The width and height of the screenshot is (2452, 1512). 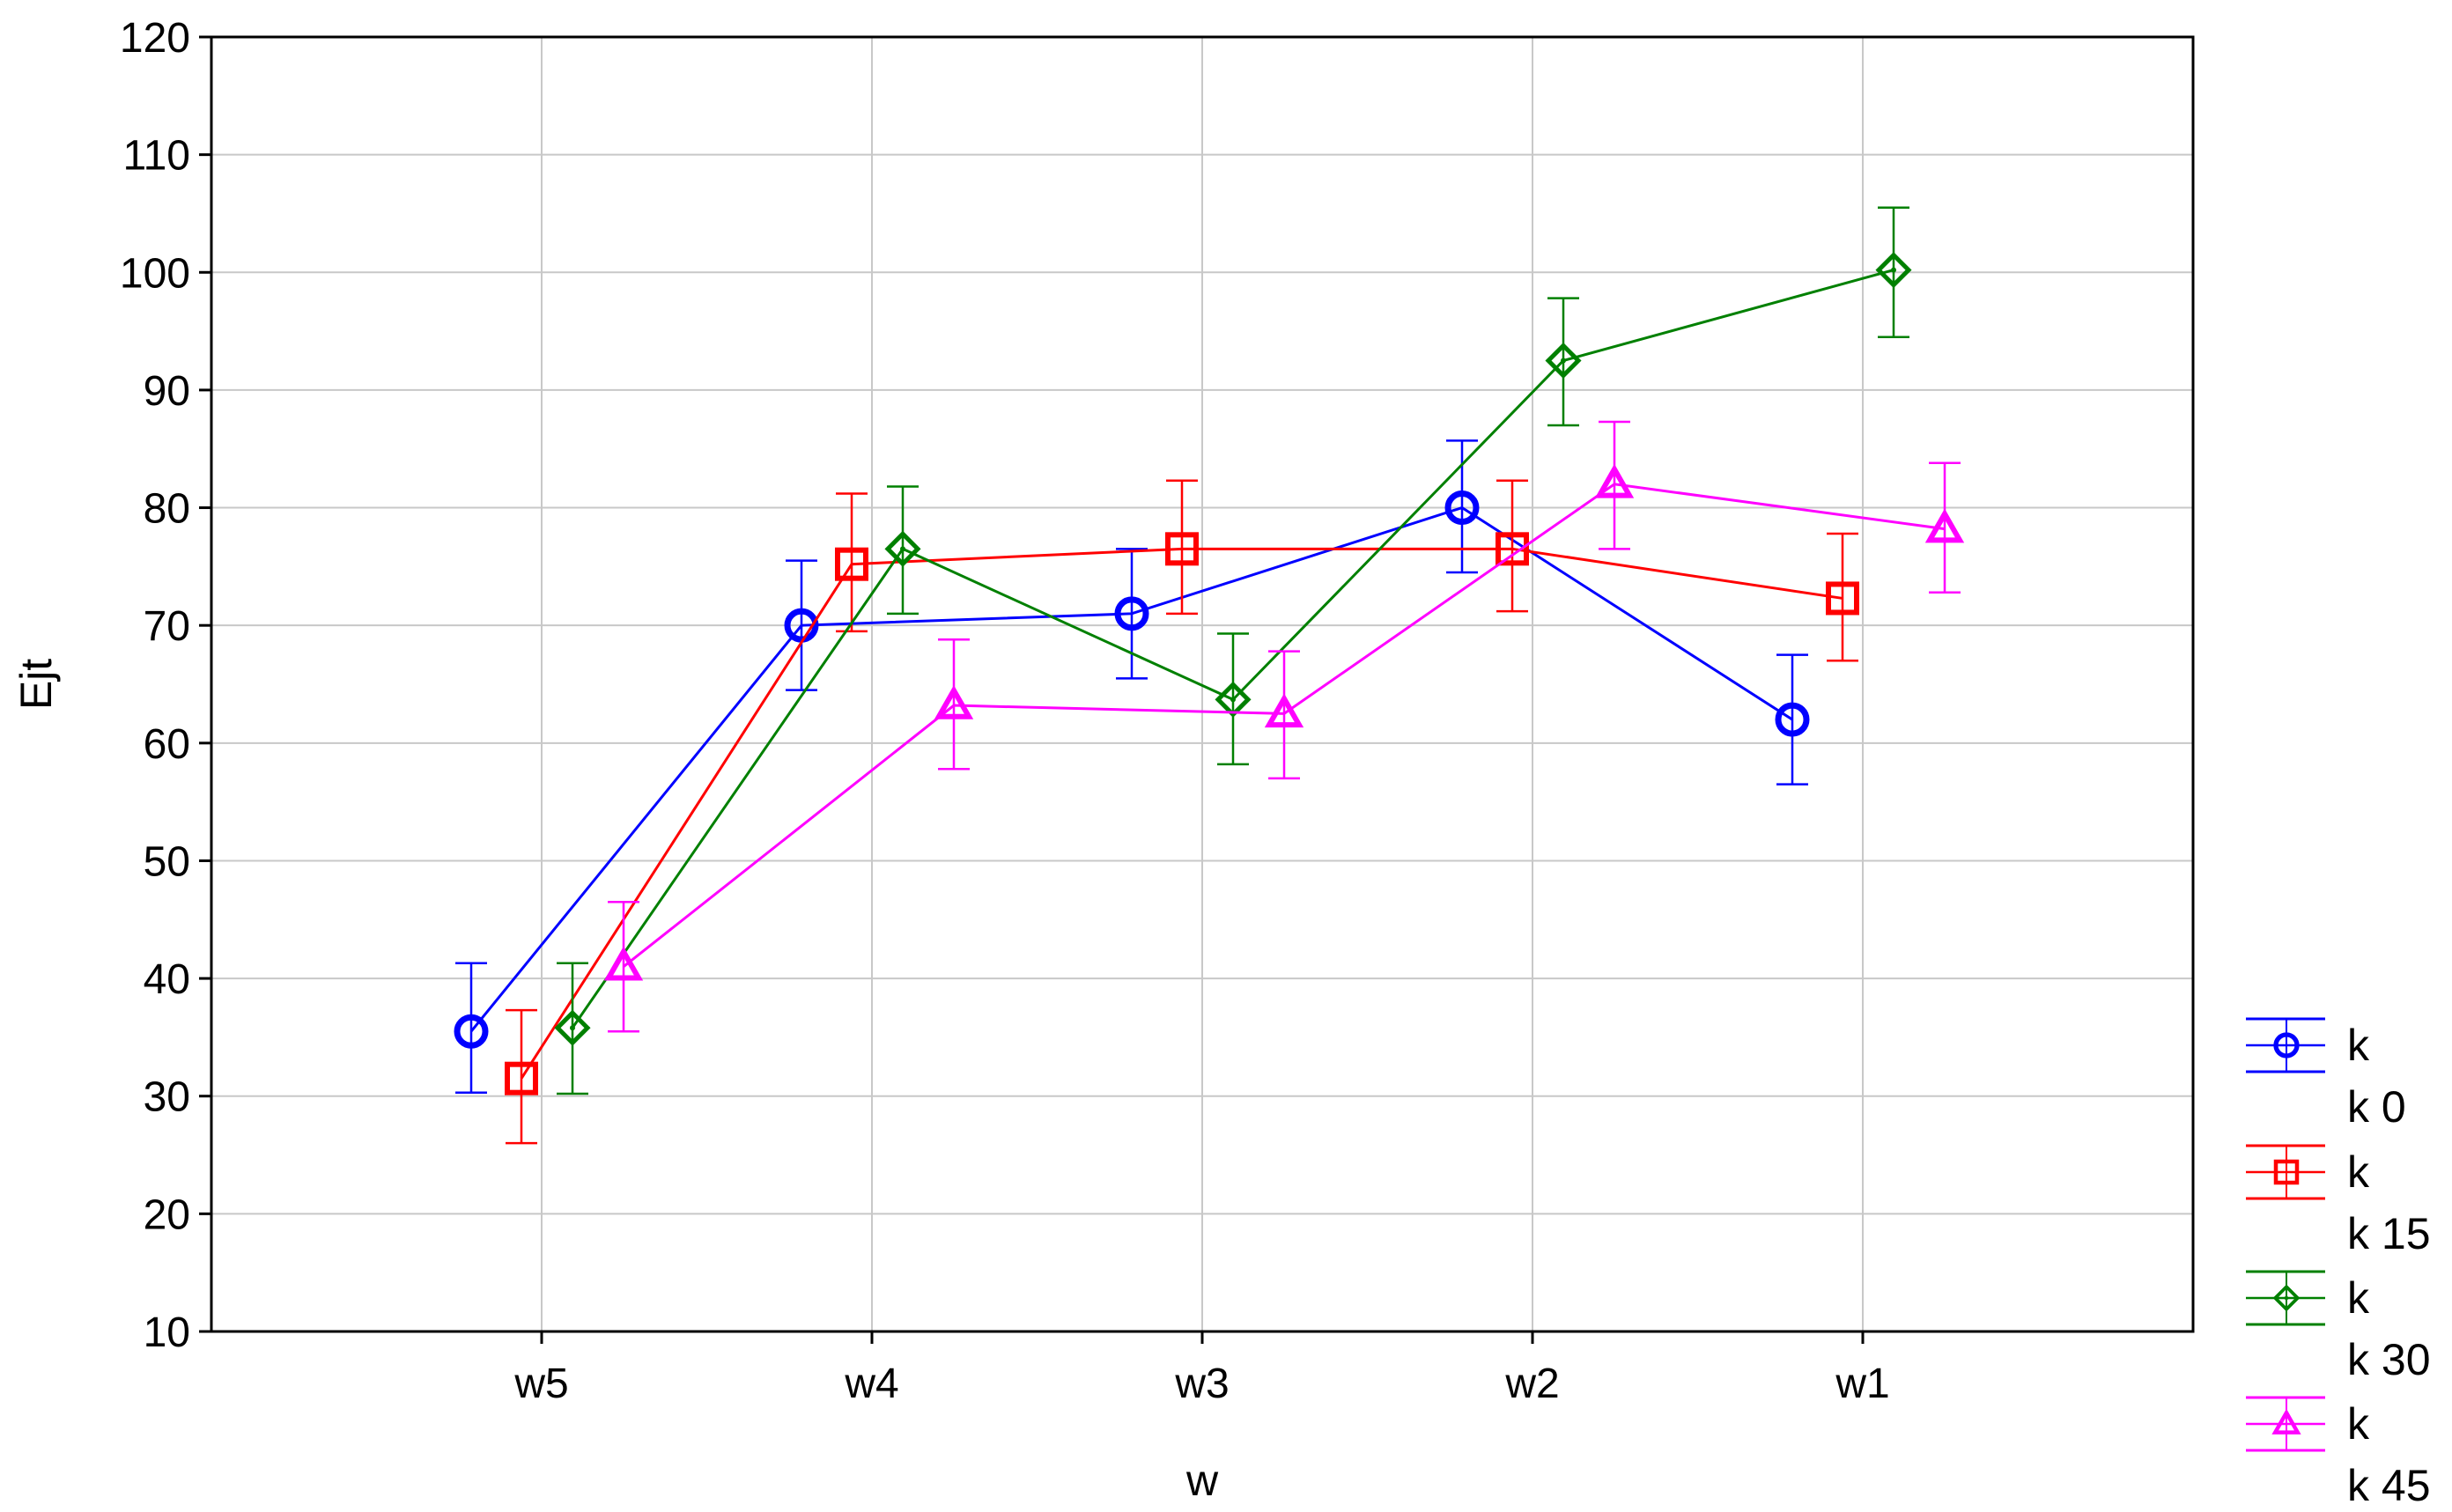 I want to click on legend-item-k-45: k k 45, so click(x=2338, y=1453).